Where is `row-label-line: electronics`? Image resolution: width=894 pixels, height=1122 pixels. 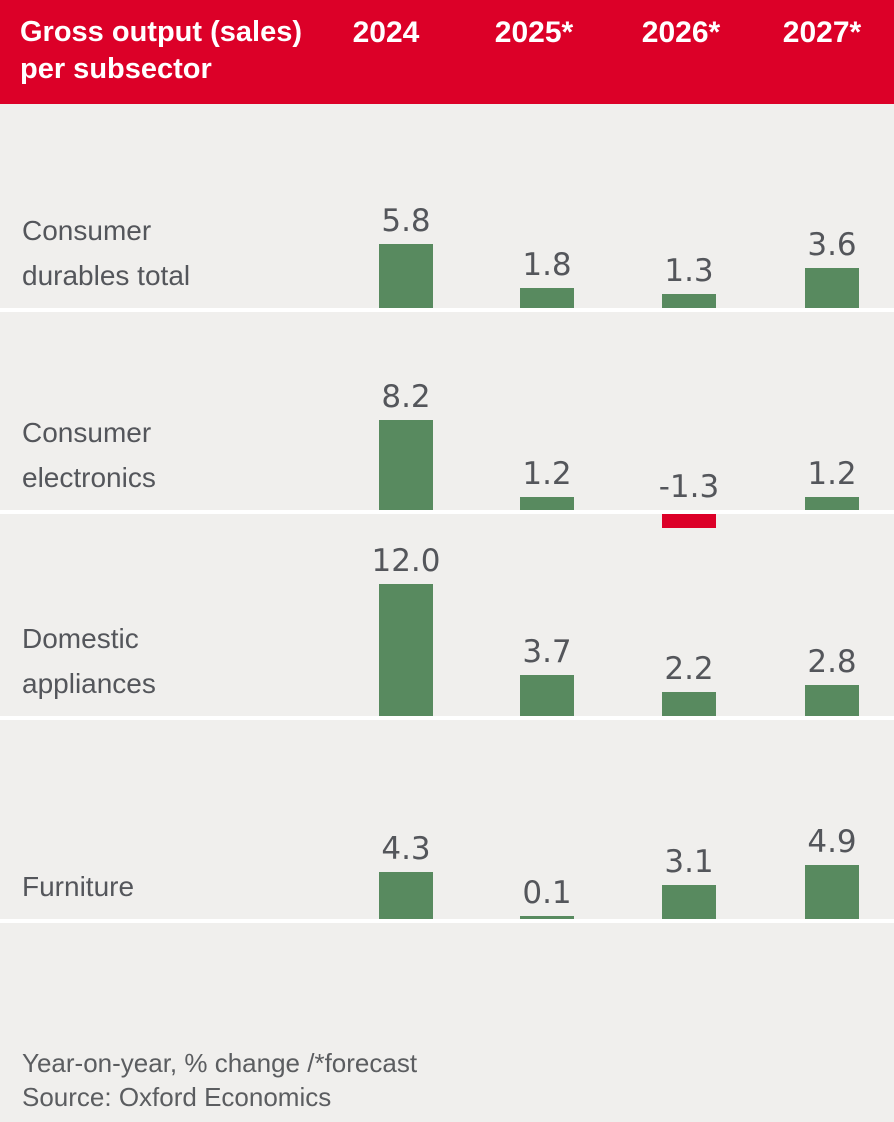
row-label-line: electronics is located at coordinates (89, 477).